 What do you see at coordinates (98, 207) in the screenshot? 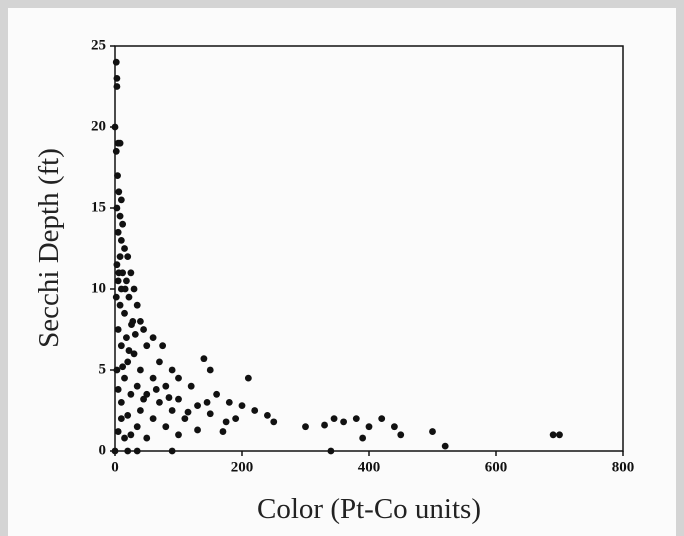
I see `y-tick-label: 15` at bounding box center [98, 207].